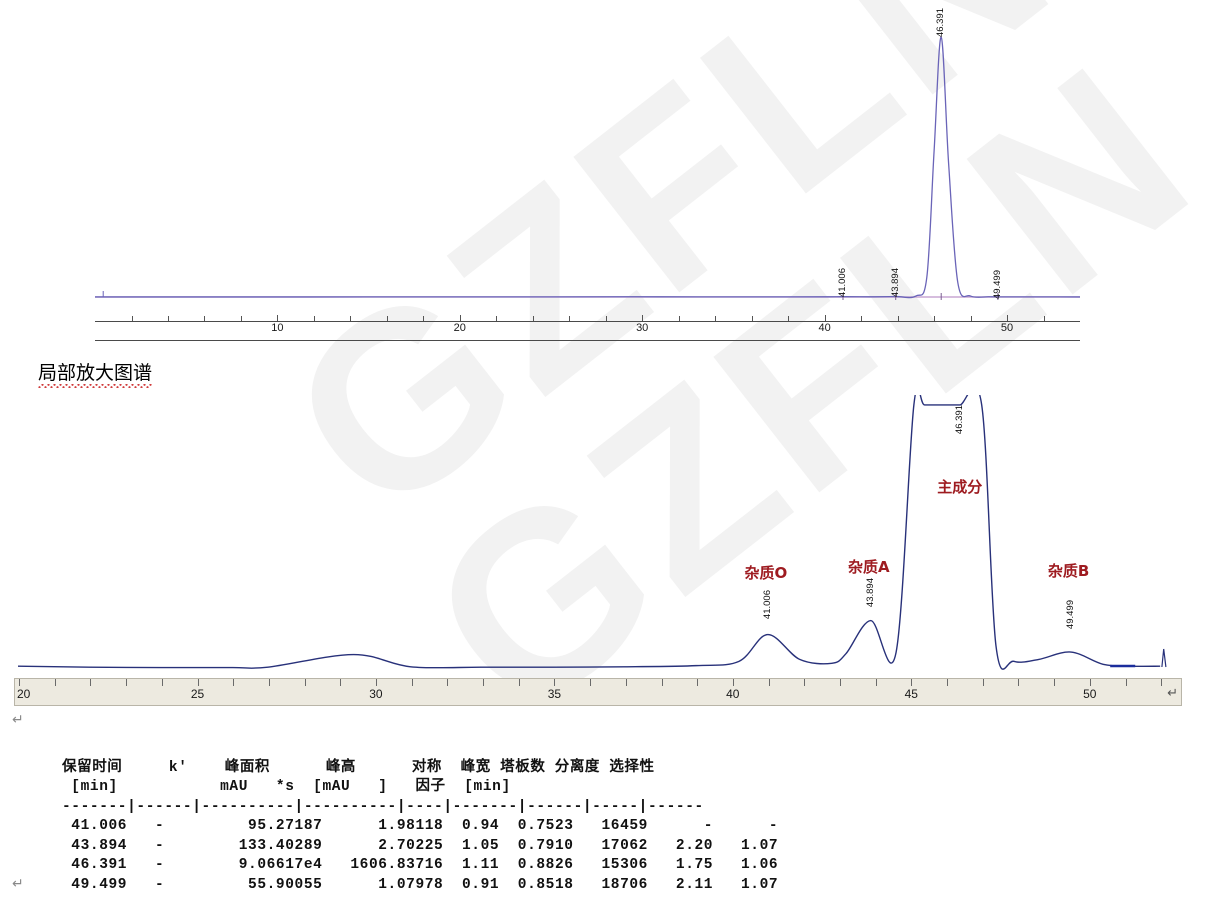 The width and height of the screenshot is (1222, 897). I want to click on annotation-主成分: 主成分, so click(960, 487).